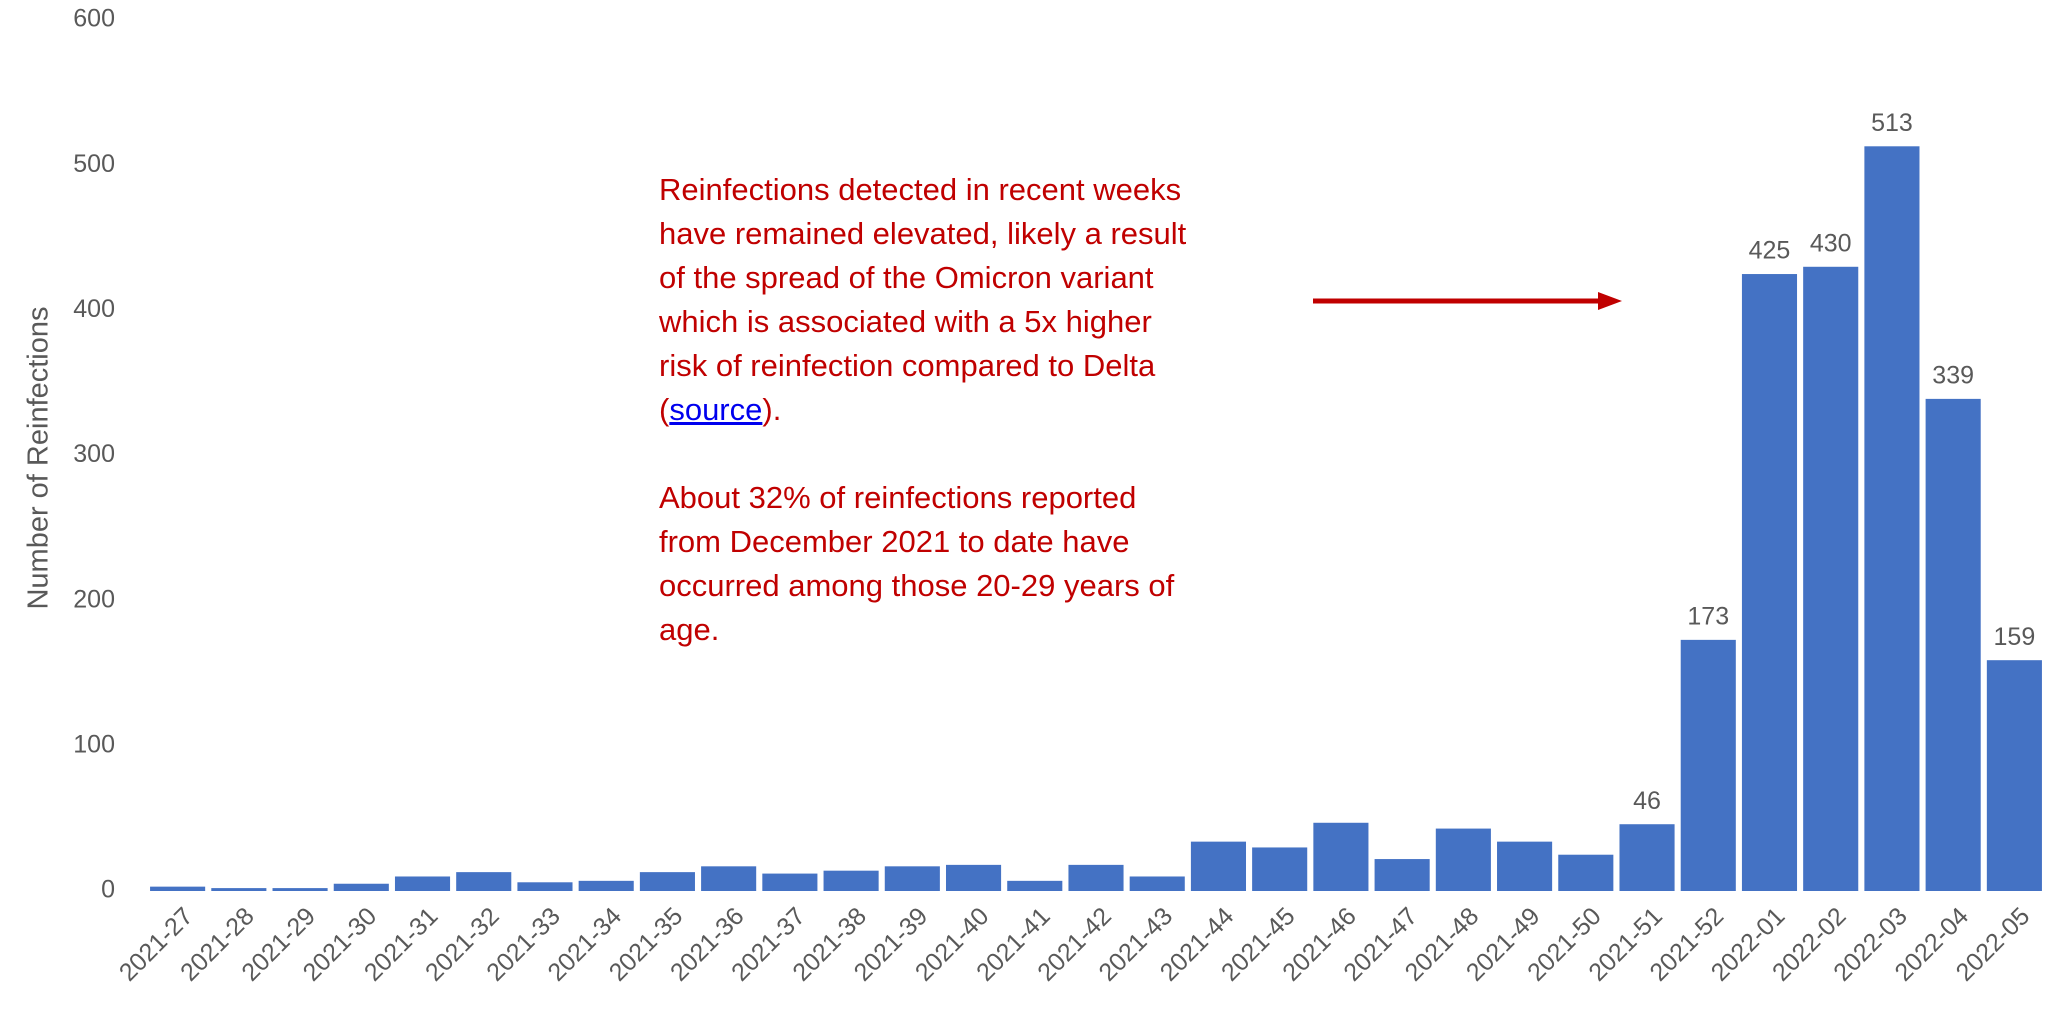  I want to click on source-link: source, so click(716, 409).